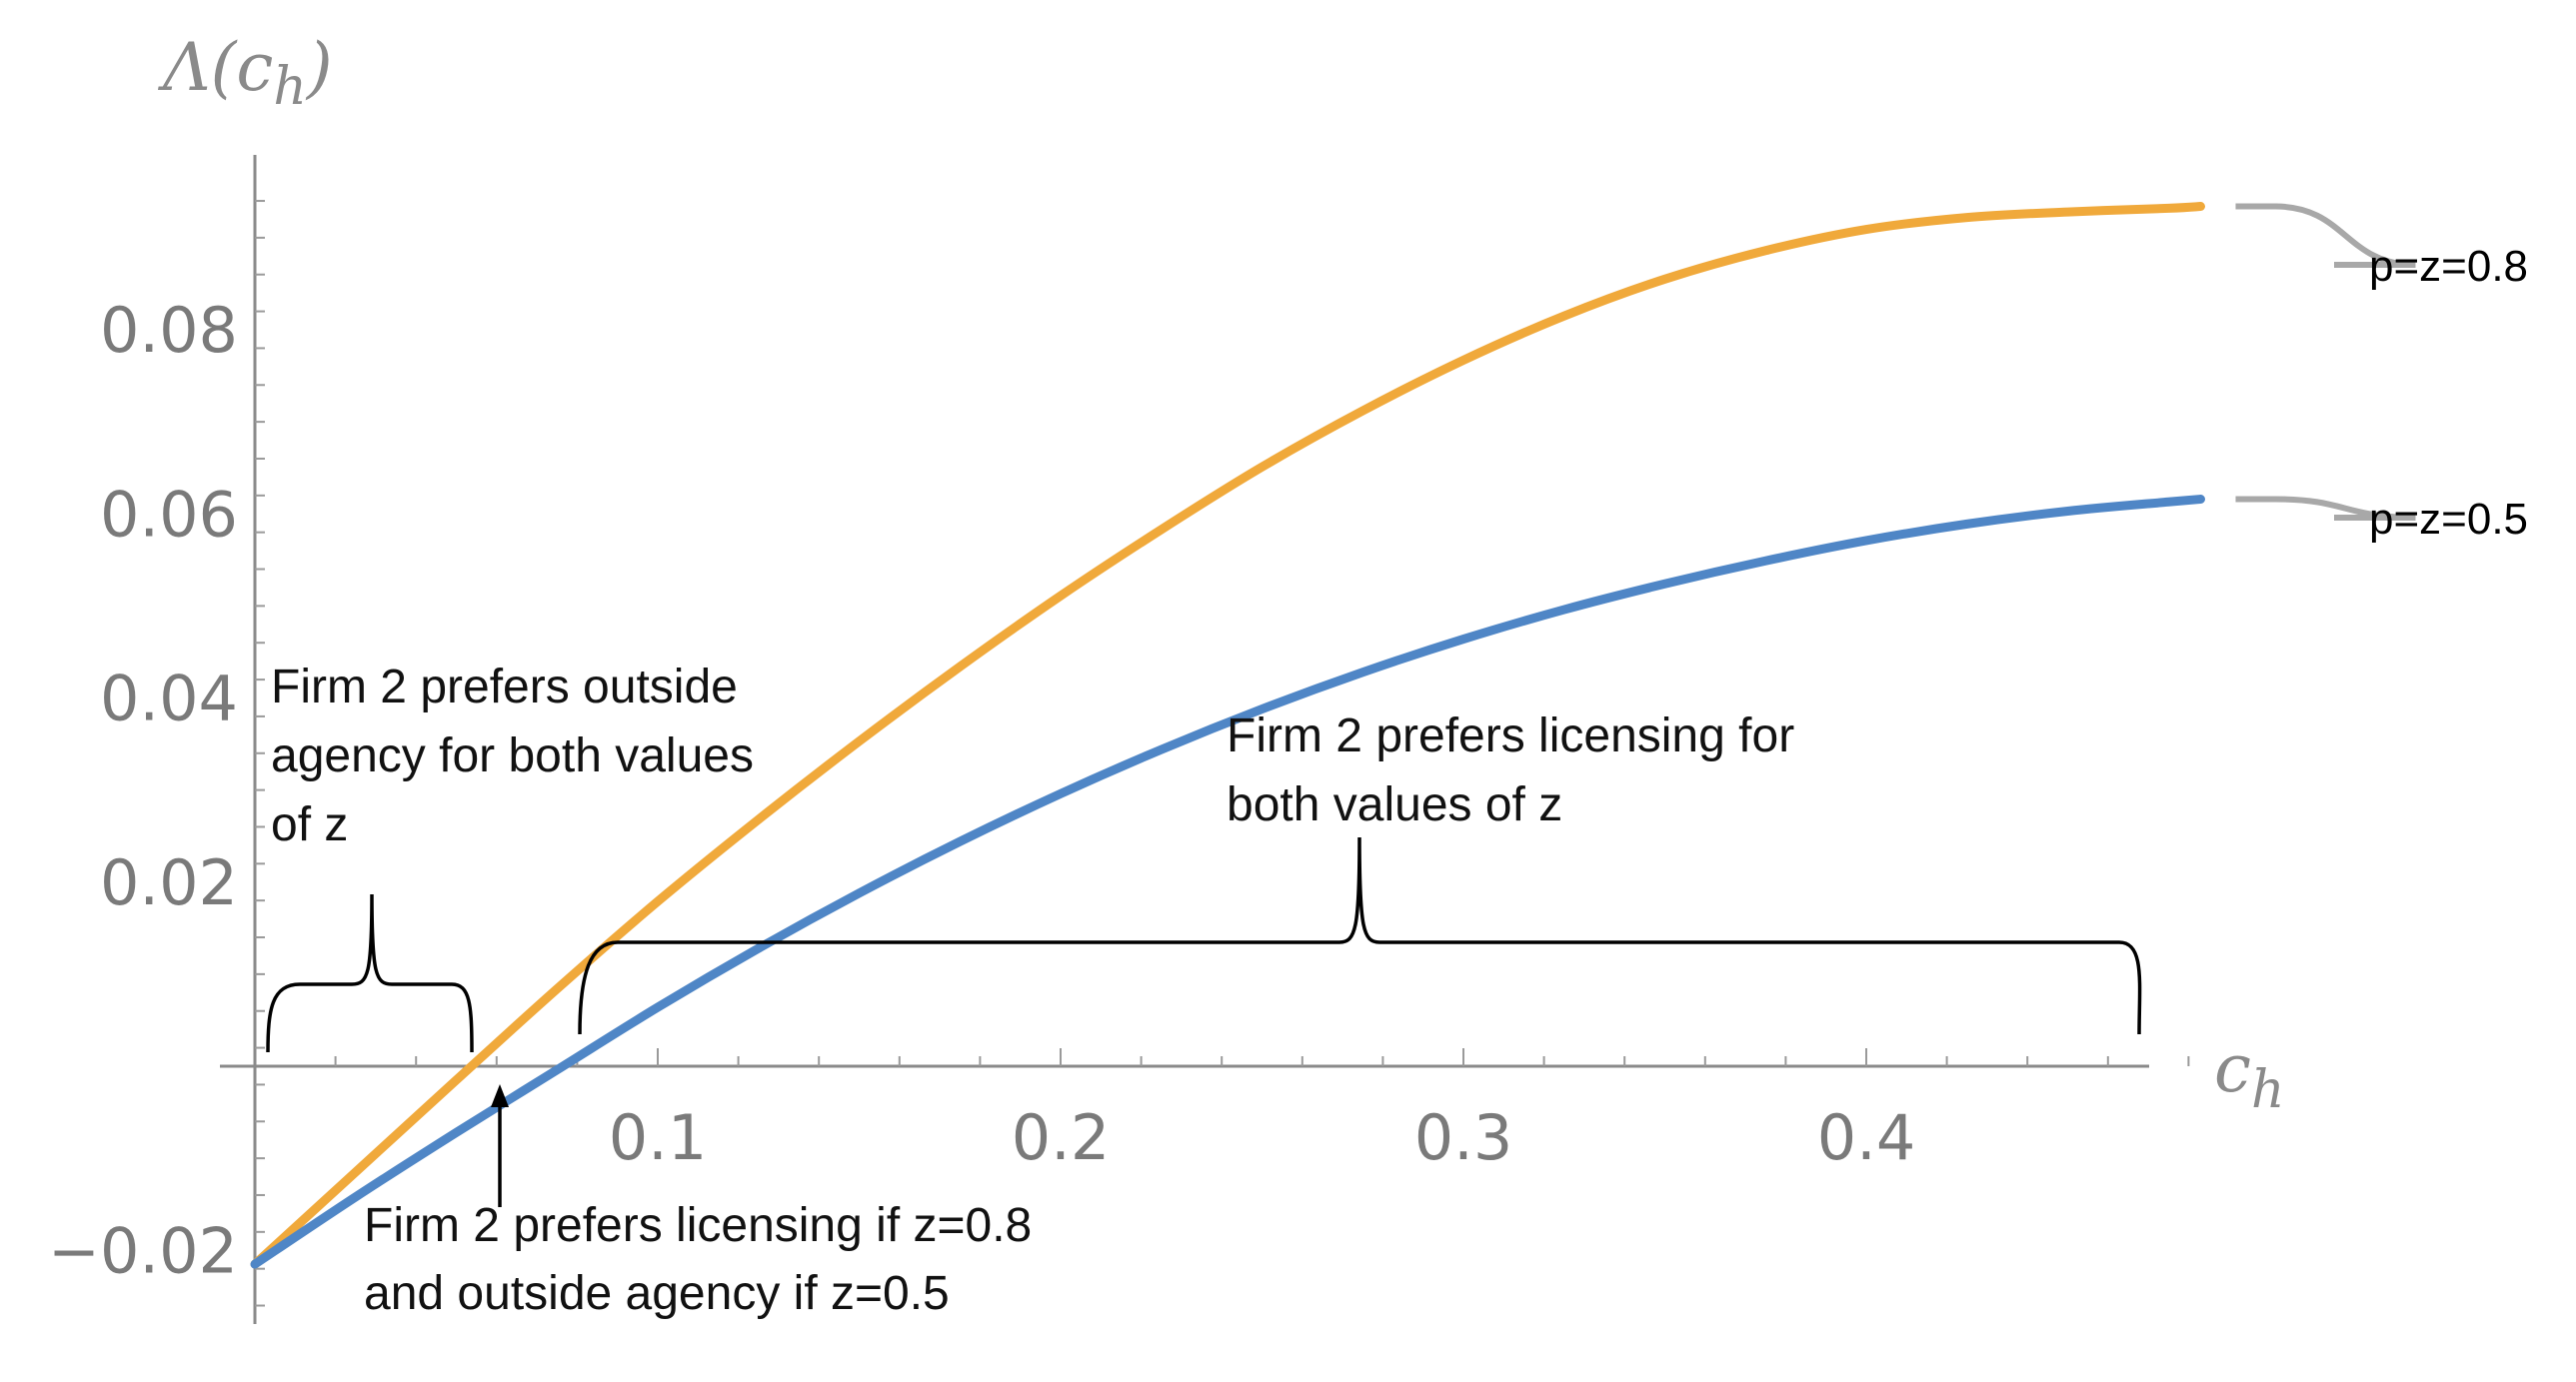  I want to click on brace-outside-agency, so click(370, 973).